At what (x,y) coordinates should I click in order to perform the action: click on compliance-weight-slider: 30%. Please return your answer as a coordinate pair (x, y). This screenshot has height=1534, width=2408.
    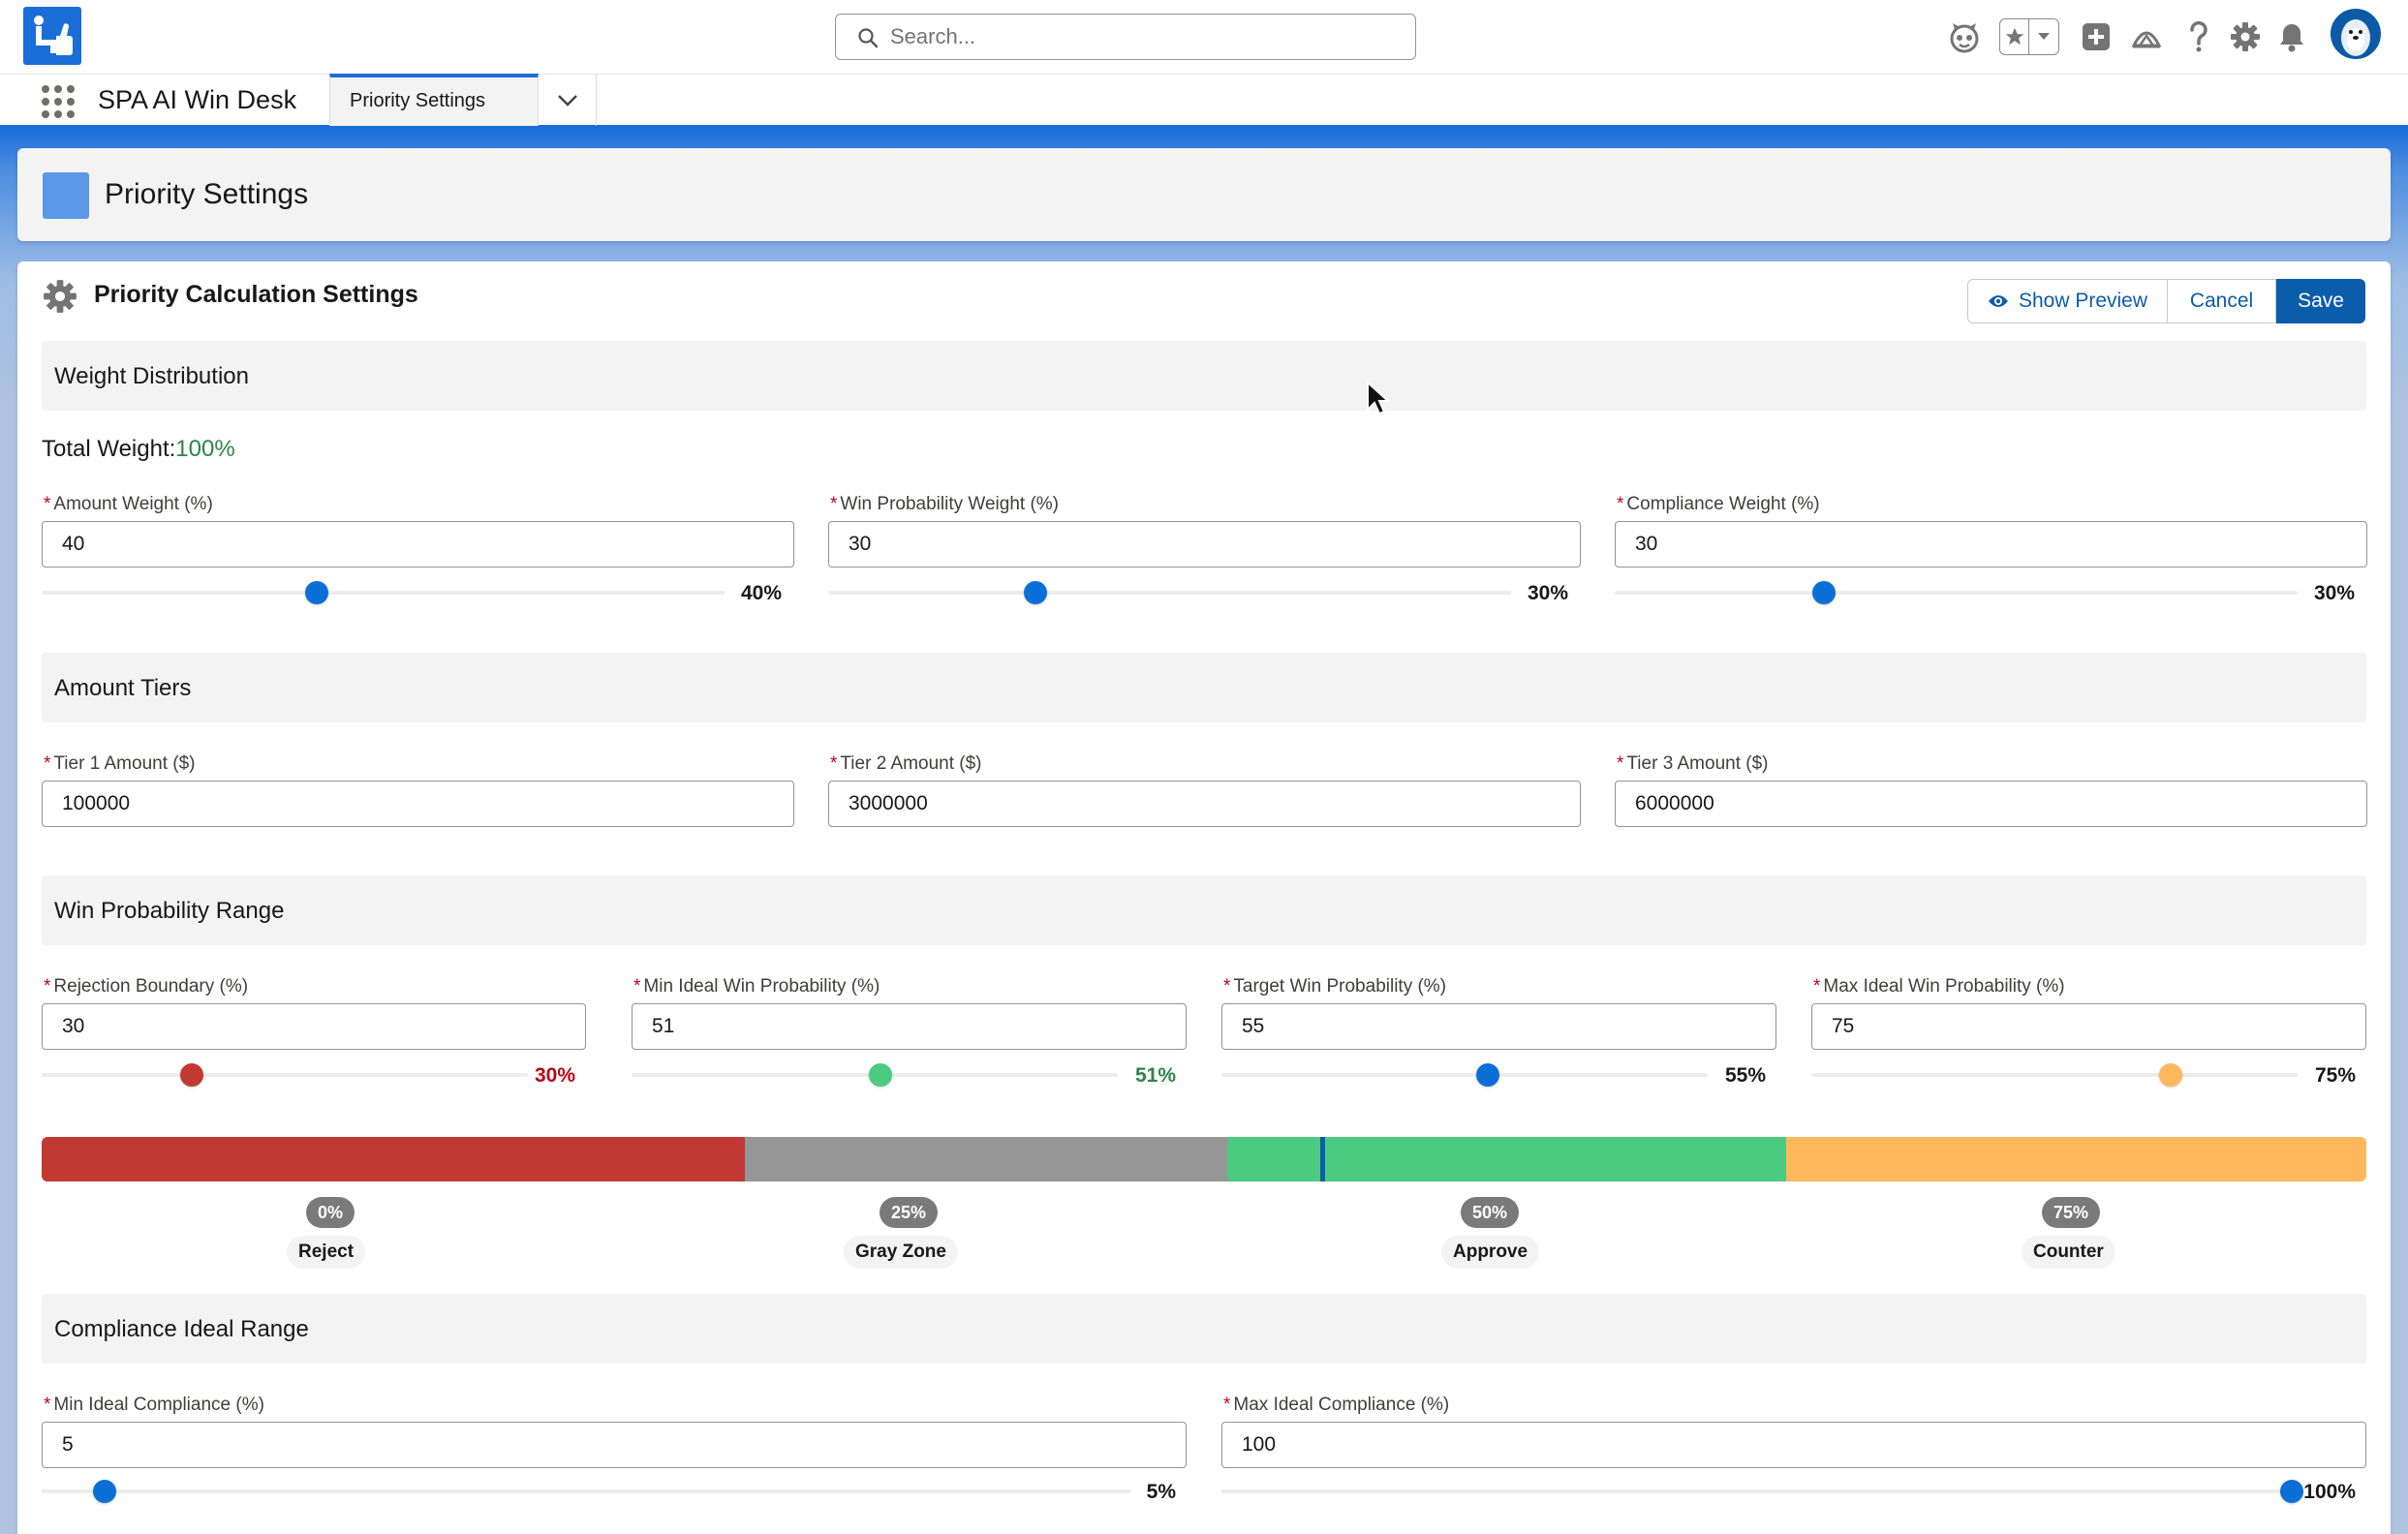
    Looking at the image, I should click on (1991, 592).